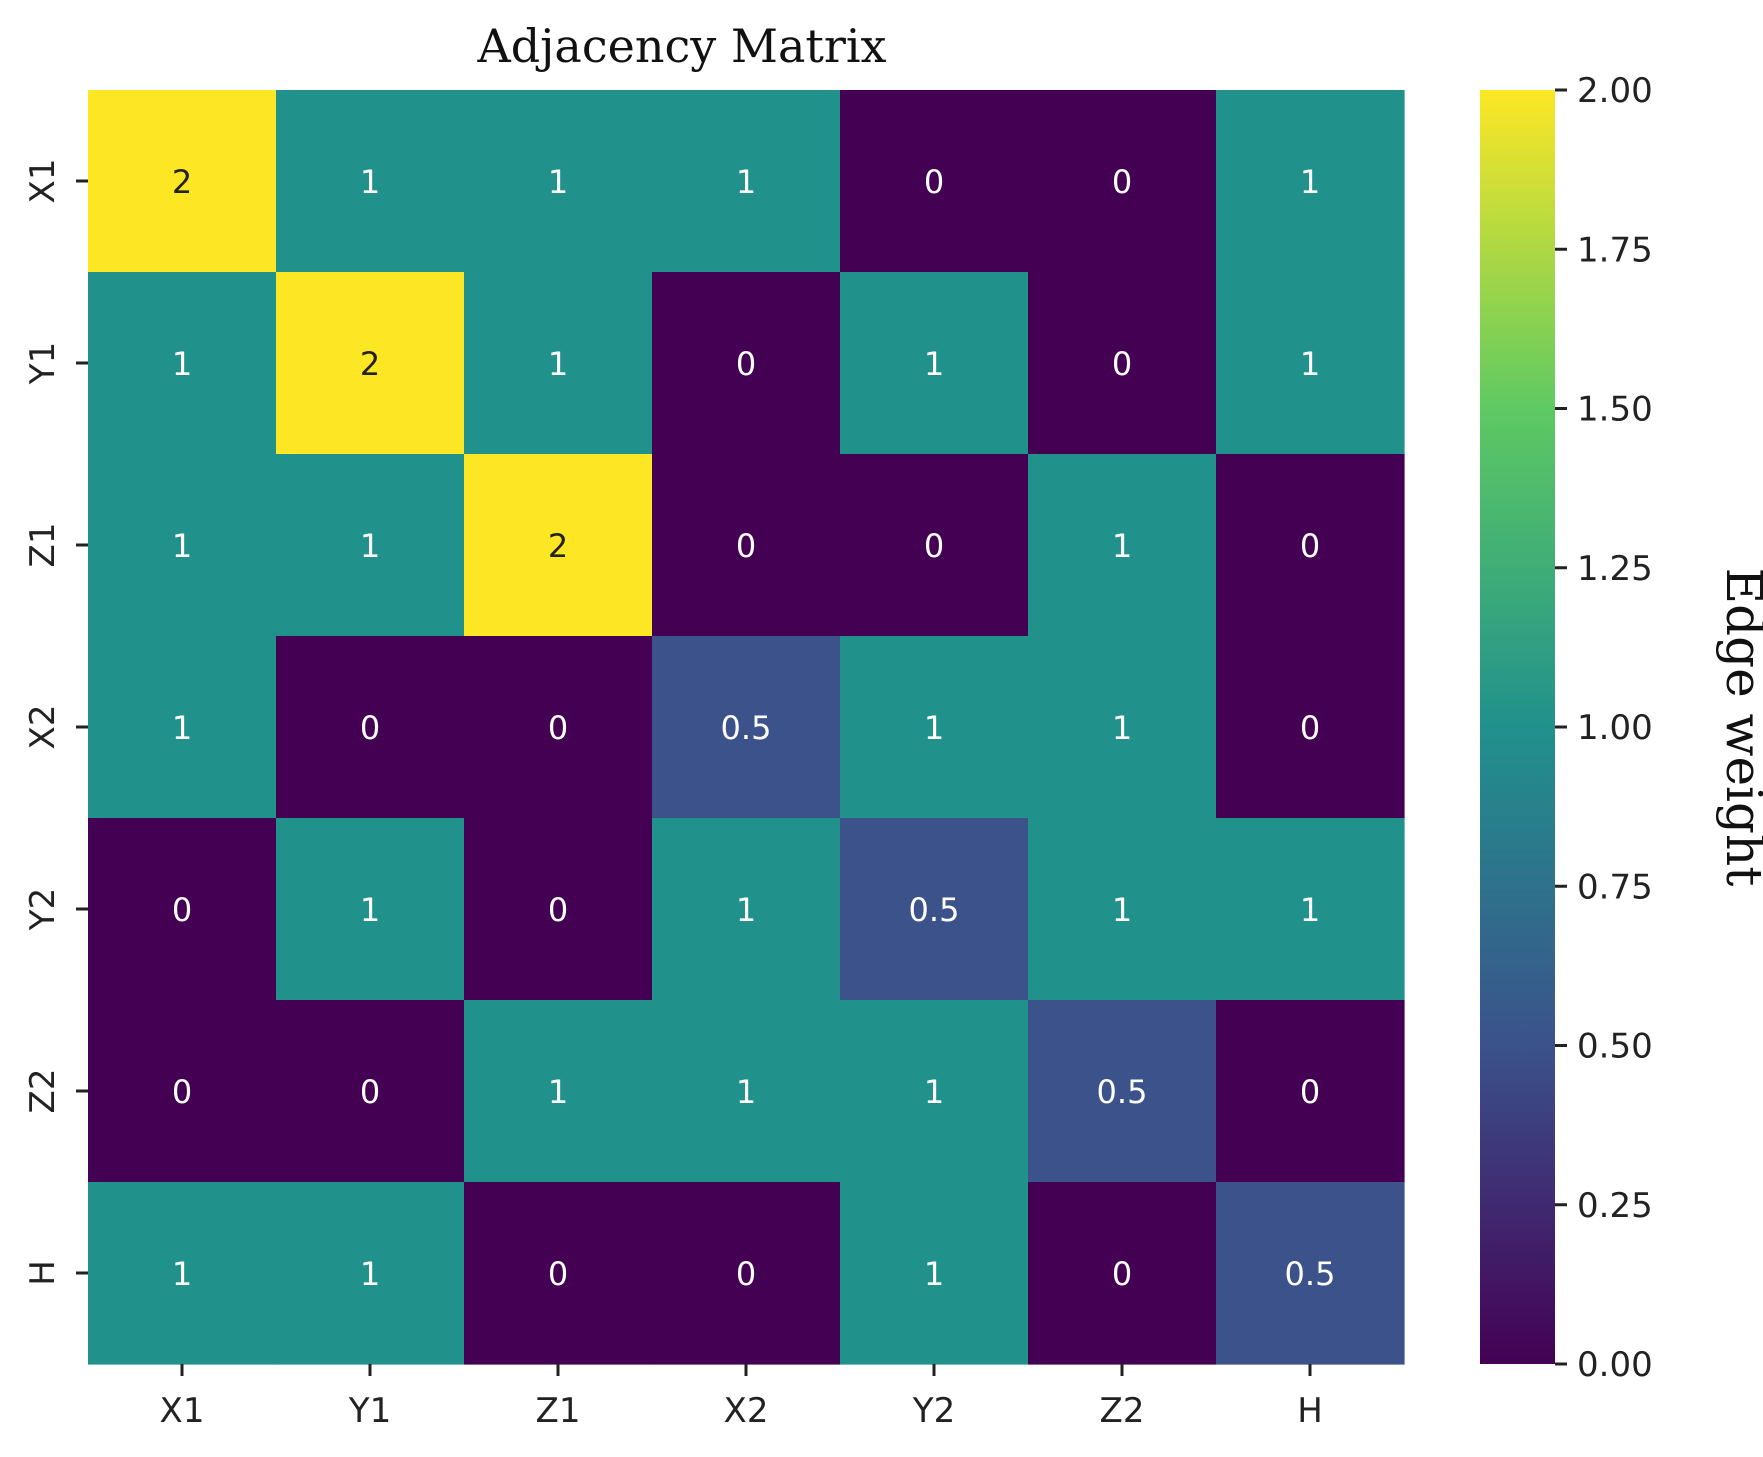 The image size is (1763, 1457). Describe the element at coordinates (1615, 410) in the screenshot. I see `colorbar-tick-label: 1.50` at that location.